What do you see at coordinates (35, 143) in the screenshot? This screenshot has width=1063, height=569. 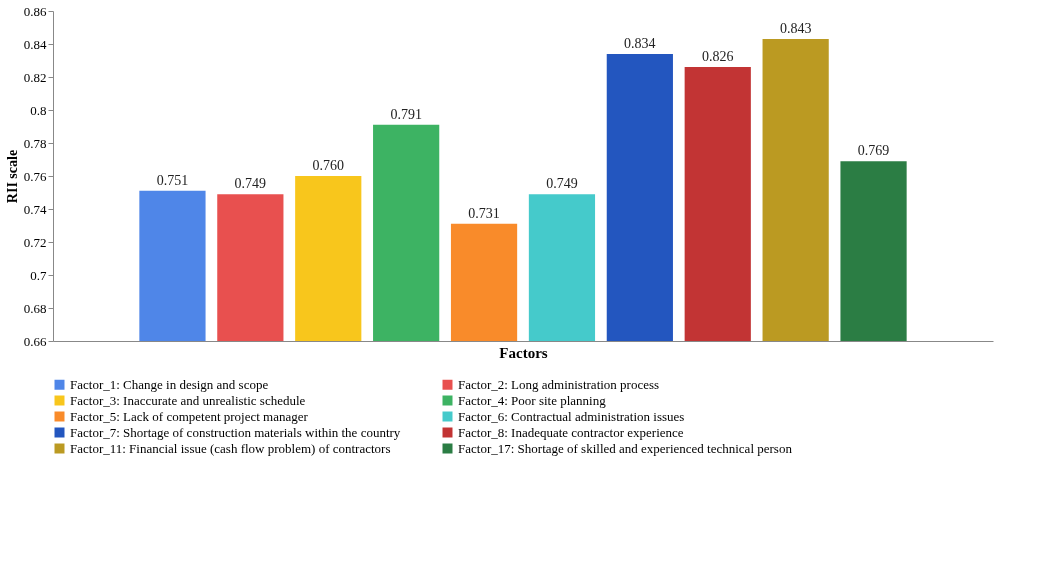 I see `y-tick-label: 0.78` at bounding box center [35, 143].